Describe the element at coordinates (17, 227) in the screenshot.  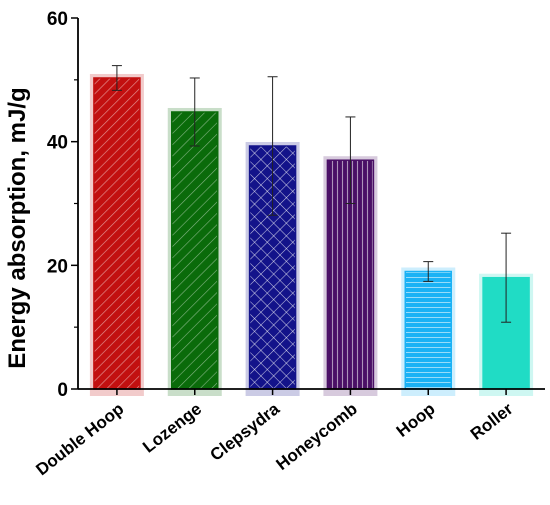
I see `y-axis-title: Energy absorption, mJ/g` at that location.